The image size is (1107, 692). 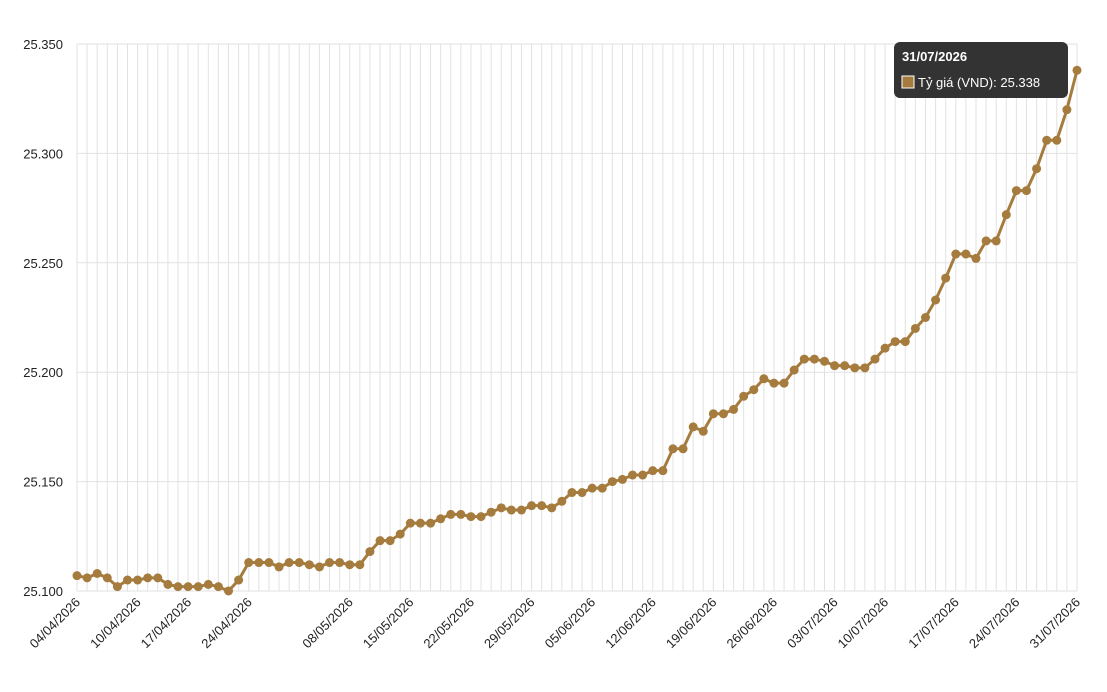 What do you see at coordinates (448, 623) in the screenshot?
I see `x-tick-label: 22/05/2026` at bounding box center [448, 623].